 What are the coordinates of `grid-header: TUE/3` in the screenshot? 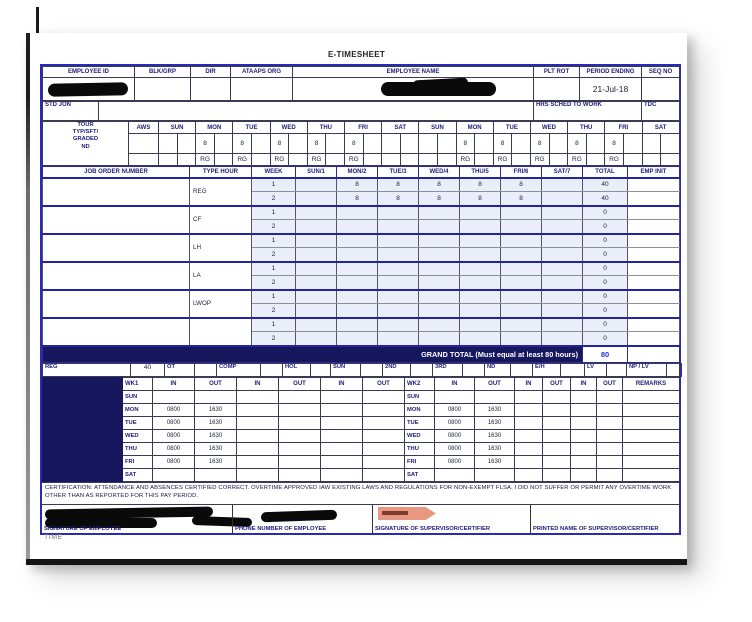 It's located at (398, 172).